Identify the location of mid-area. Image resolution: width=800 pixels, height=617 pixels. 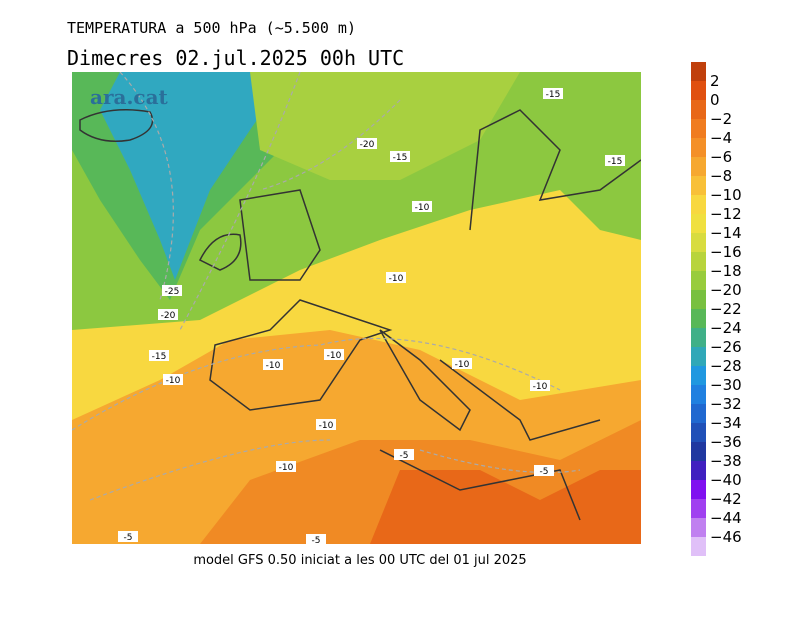
(385, 126).